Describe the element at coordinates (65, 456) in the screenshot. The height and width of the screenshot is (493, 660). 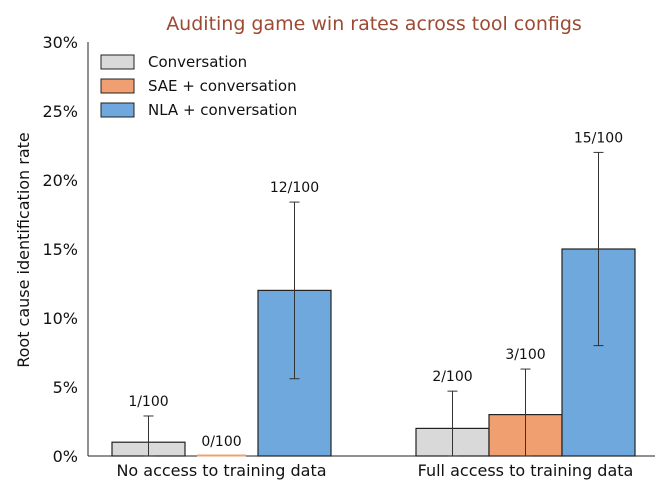
I see `y-tick-label: 0%` at that location.